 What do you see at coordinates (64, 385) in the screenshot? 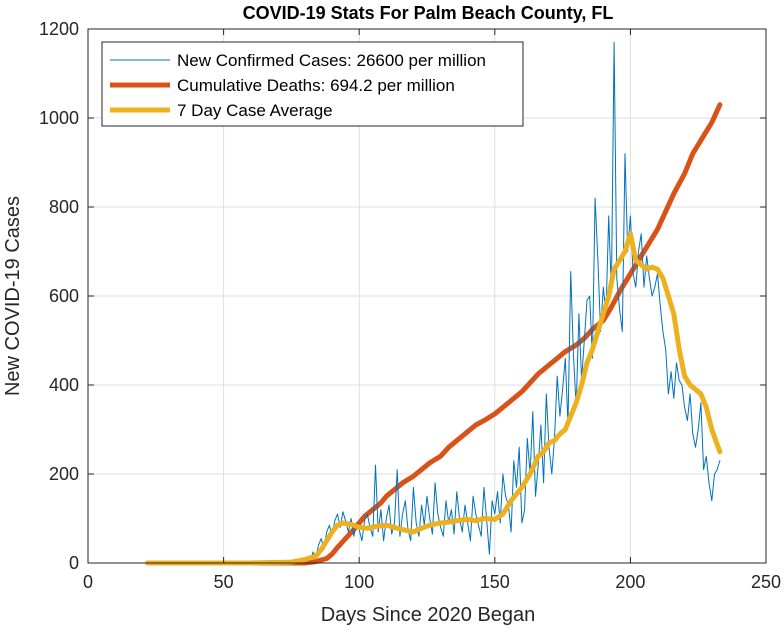
I see `y-tick-label: 400` at bounding box center [64, 385].